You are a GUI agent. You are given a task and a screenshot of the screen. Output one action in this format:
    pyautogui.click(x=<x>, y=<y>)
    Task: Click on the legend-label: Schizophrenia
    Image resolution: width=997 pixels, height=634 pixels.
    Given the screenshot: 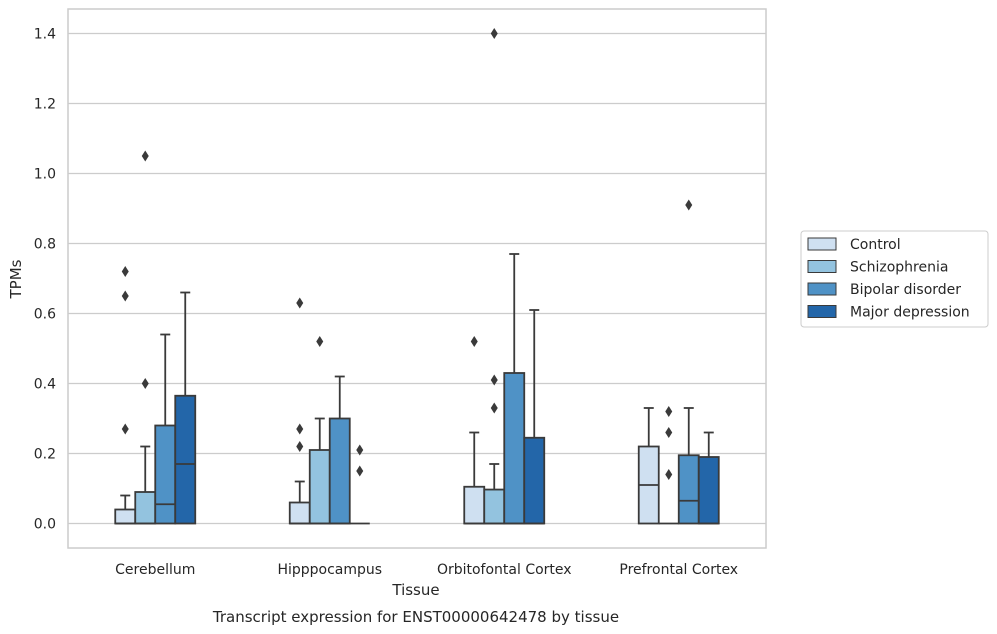 What is the action you would take?
    pyautogui.click(x=899, y=268)
    